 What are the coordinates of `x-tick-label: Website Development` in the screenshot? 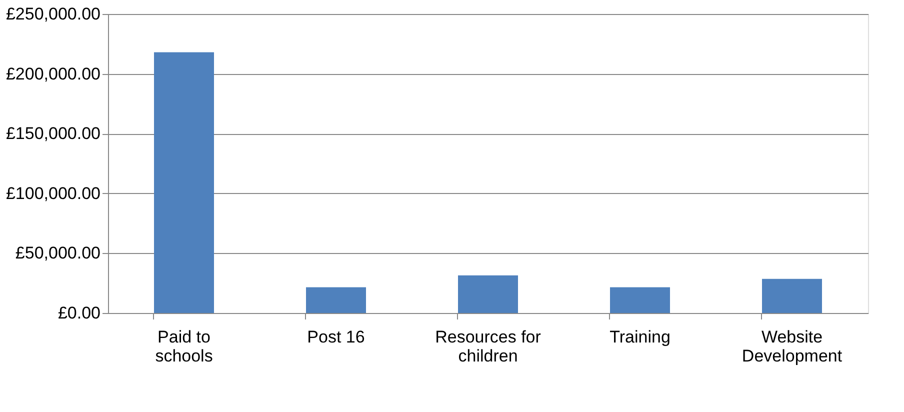 It's located at (792, 347).